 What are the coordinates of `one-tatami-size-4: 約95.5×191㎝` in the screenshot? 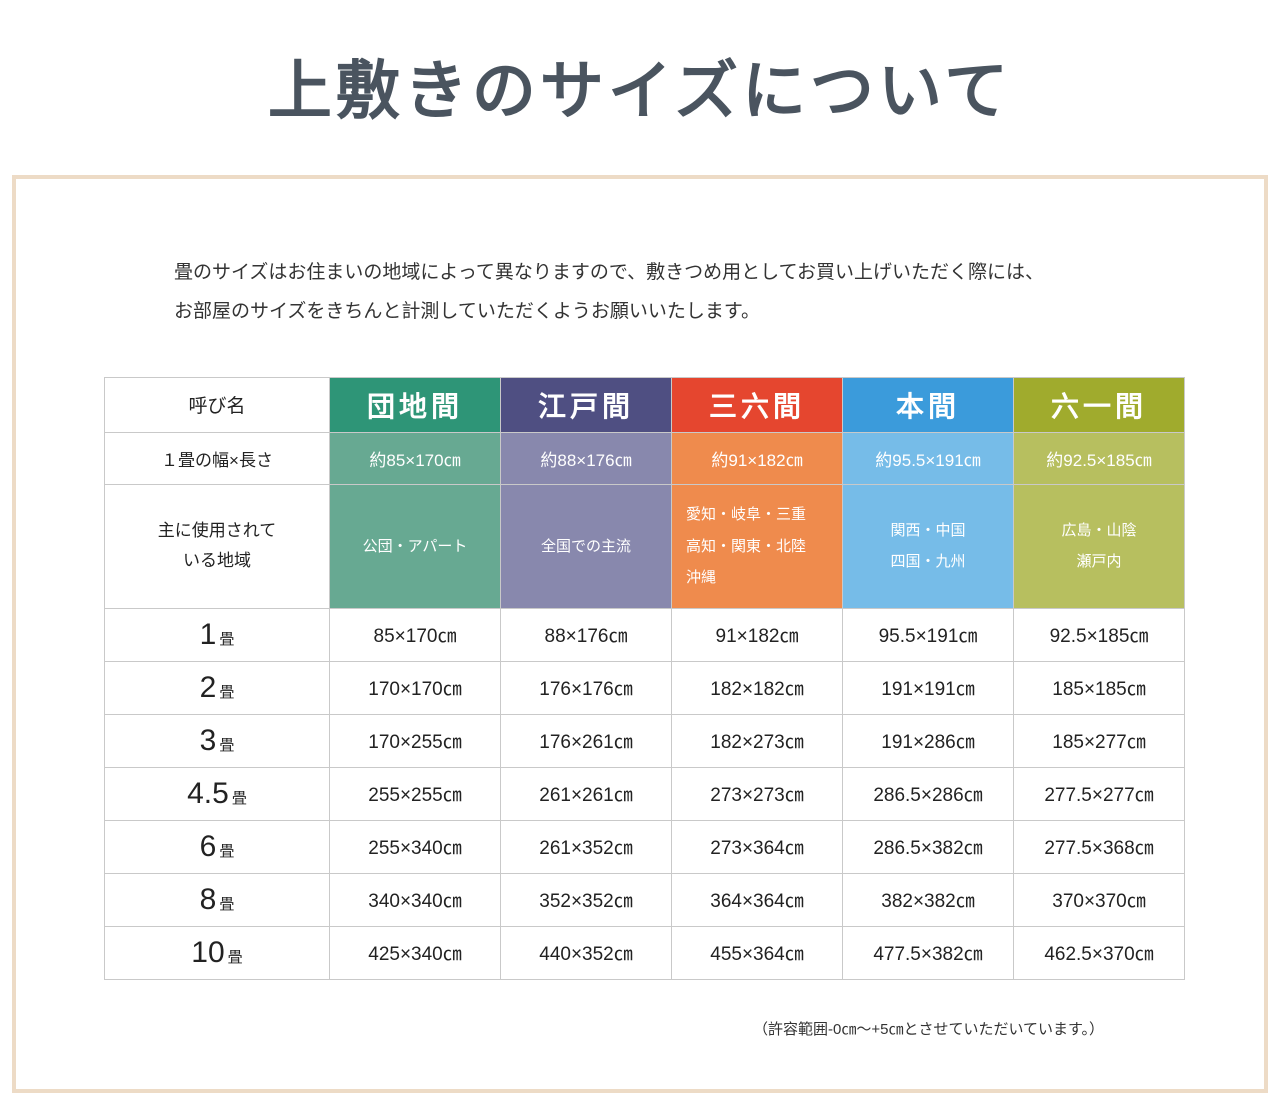 It's located at (928, 458).